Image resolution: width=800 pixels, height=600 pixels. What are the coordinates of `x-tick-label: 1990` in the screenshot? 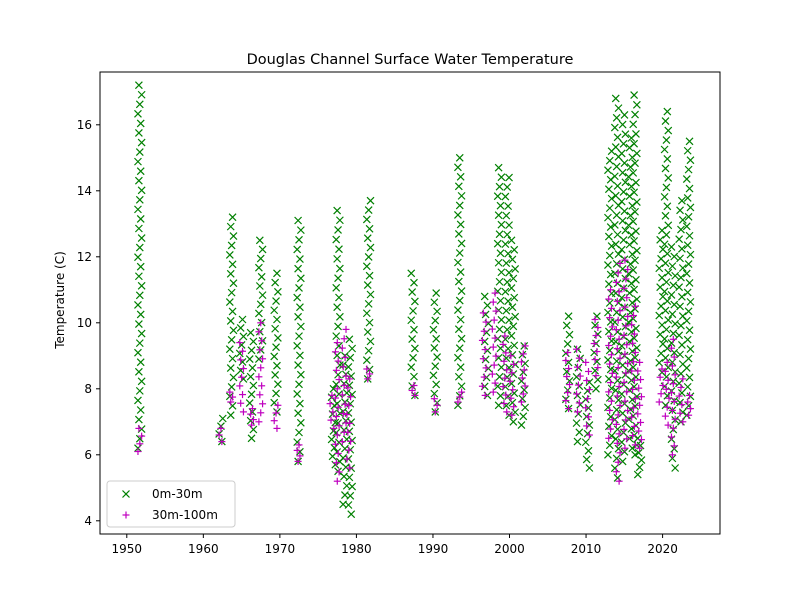 It's located at (433, 549).